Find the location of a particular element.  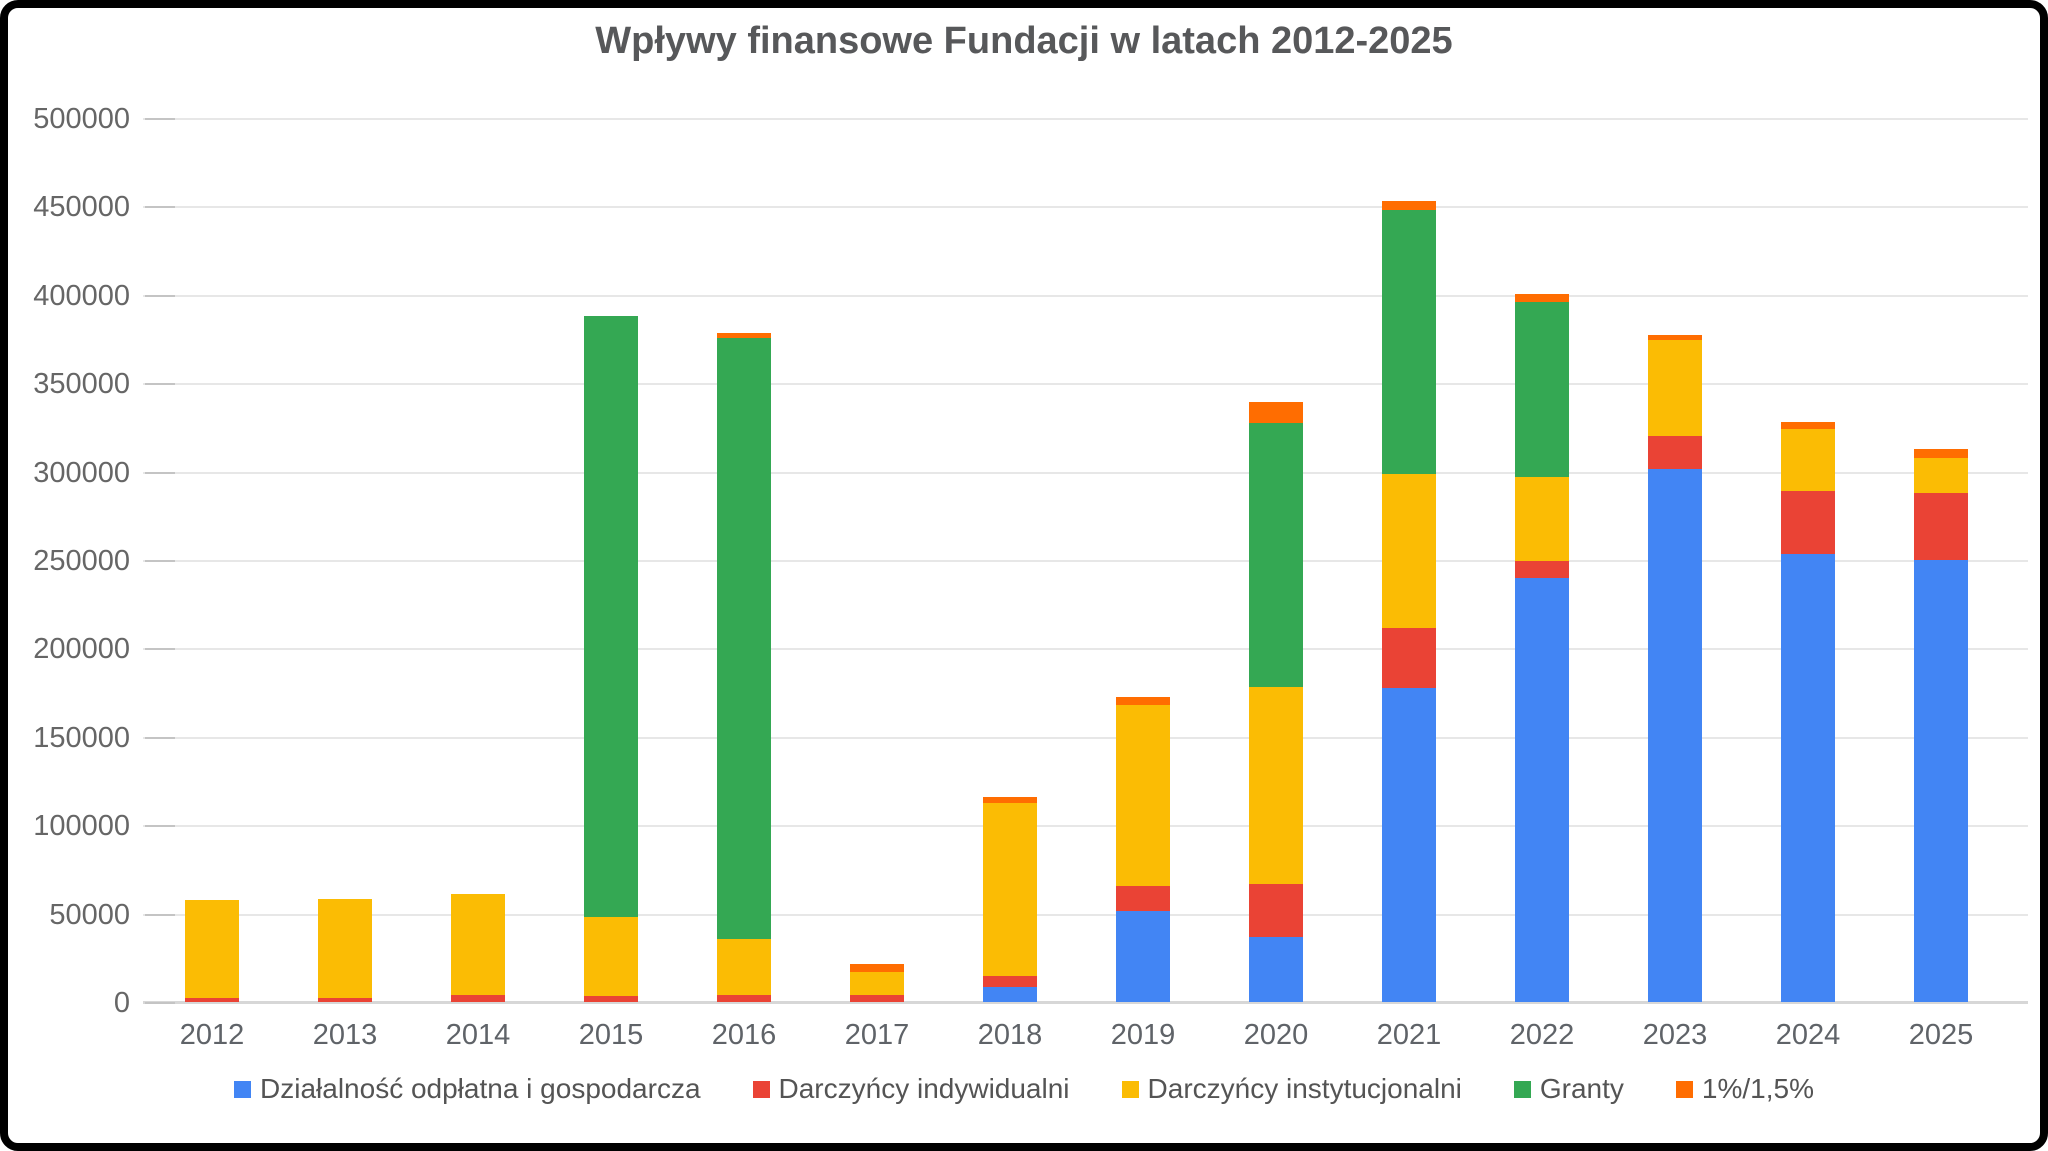

bar-segment-2022-yellow is located at coordinates (1542, 519).